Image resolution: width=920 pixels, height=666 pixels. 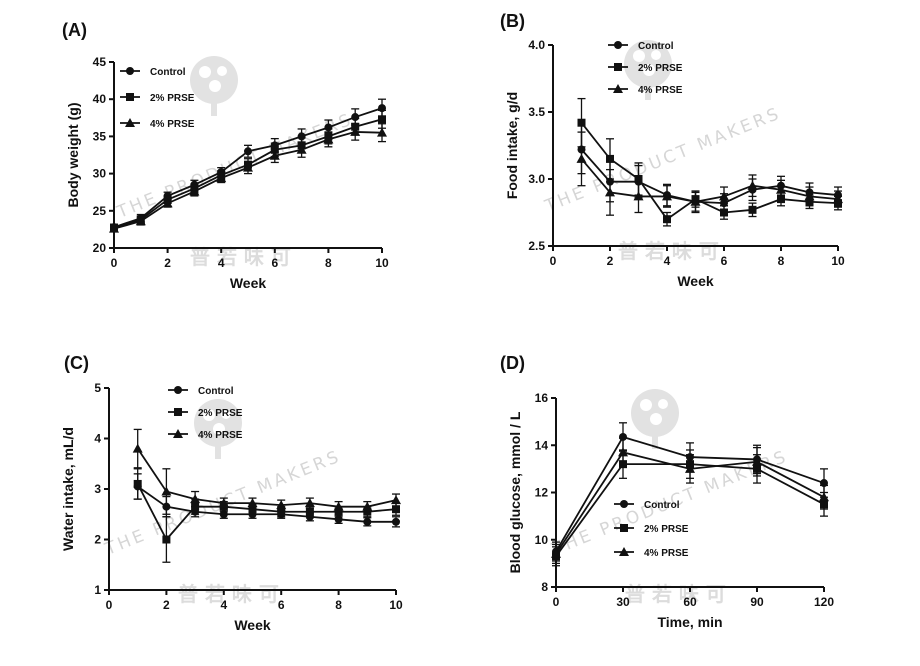 I want to click on y-tick-label: 25, so click(x=100, y=211).